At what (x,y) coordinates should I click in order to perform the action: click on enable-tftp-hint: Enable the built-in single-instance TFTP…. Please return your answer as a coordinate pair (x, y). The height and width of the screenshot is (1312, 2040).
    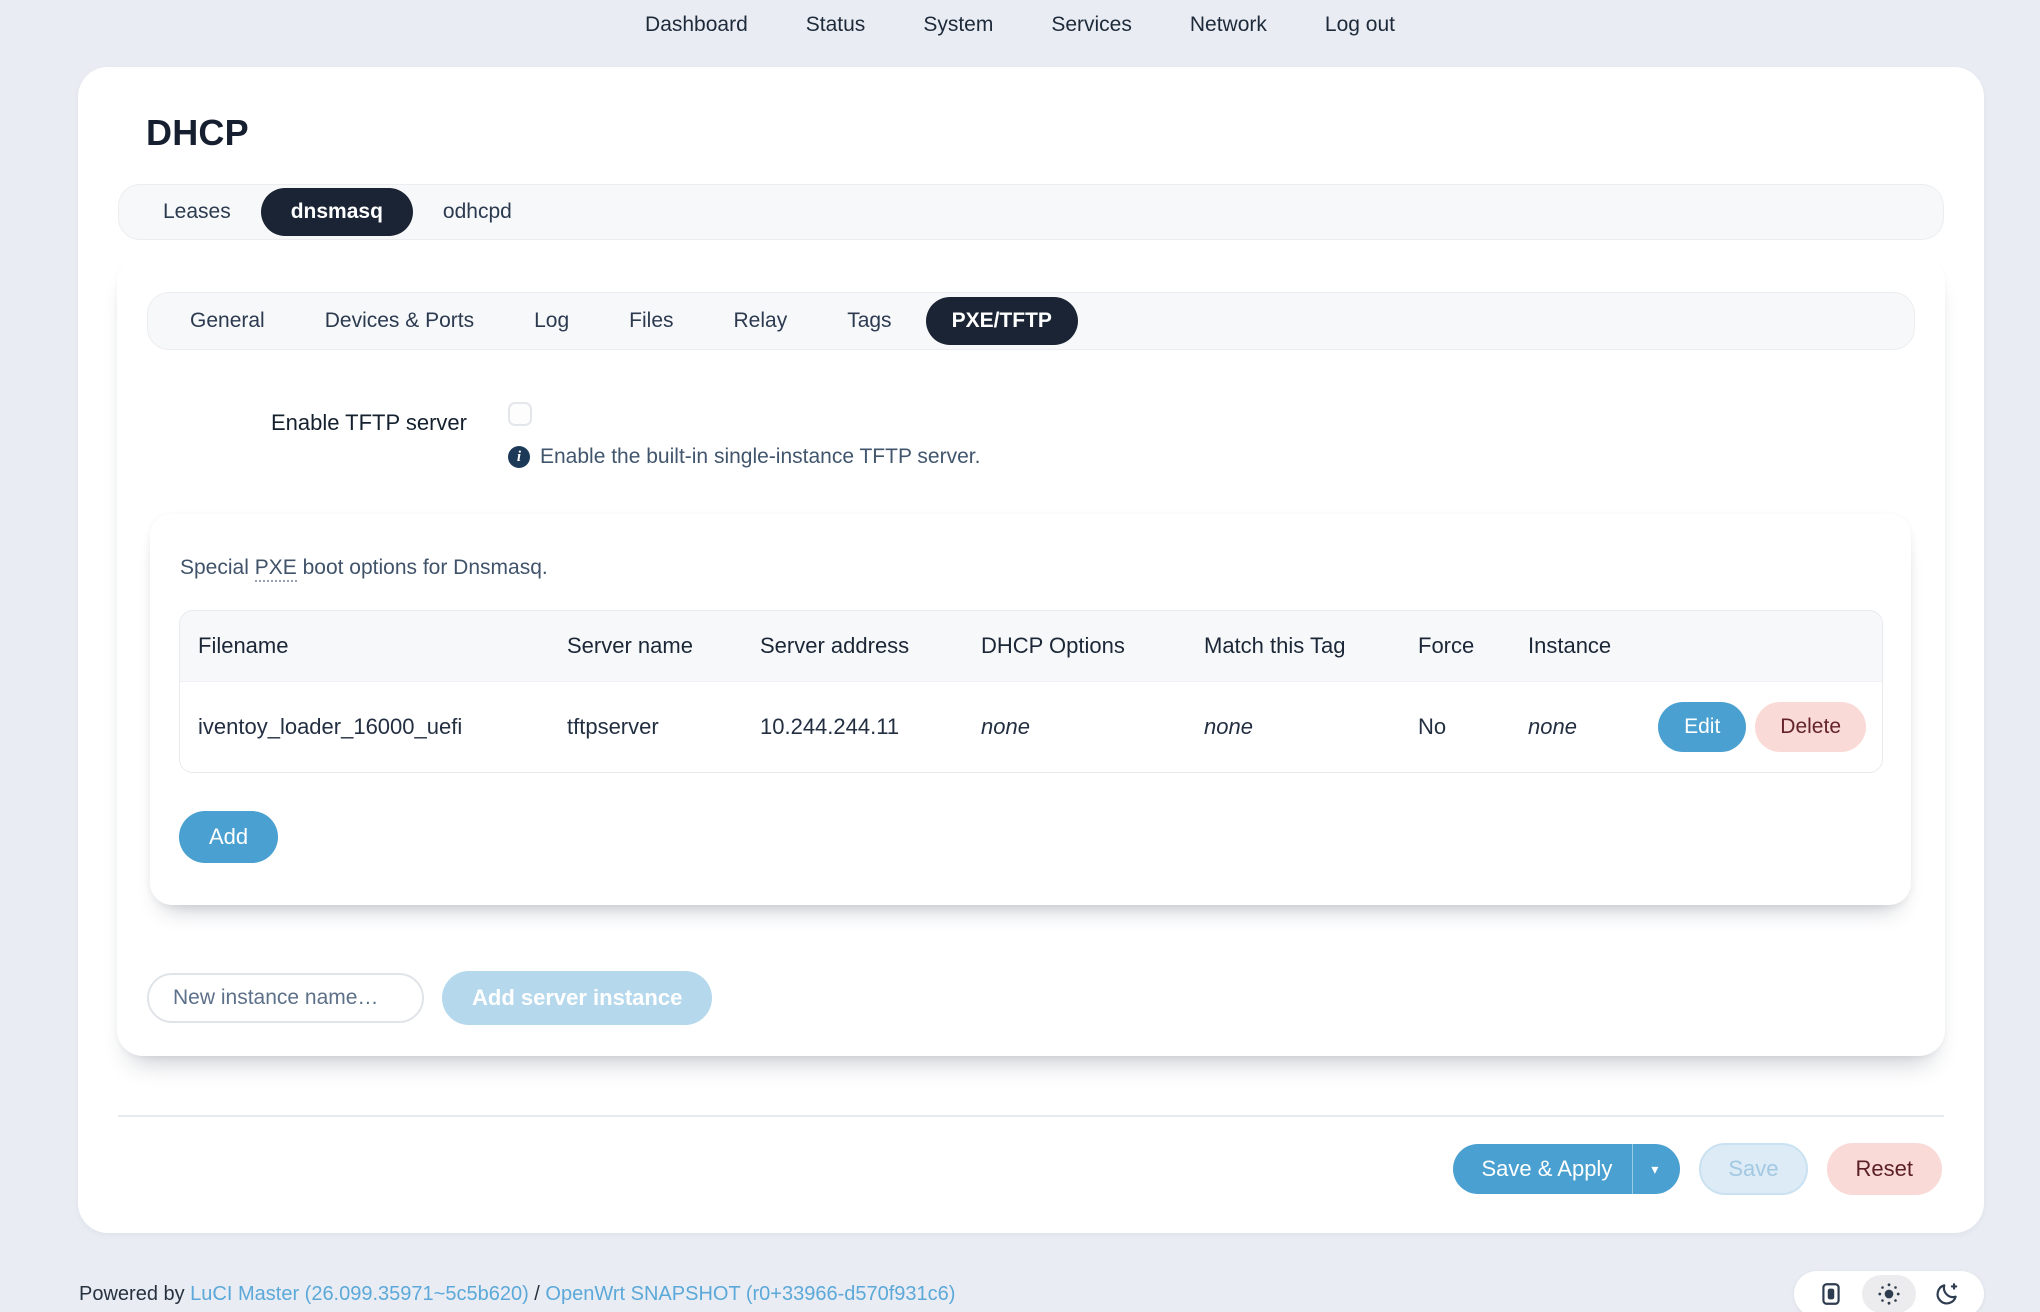
    Looking at the image, I should click on (760, 456).